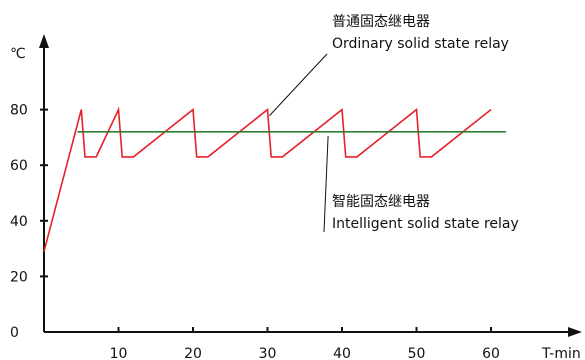 The image size is (585, 360). Describe the element at coordinates (19, 277) in the screenshot. I see `y-tick-label: 20` at that location.